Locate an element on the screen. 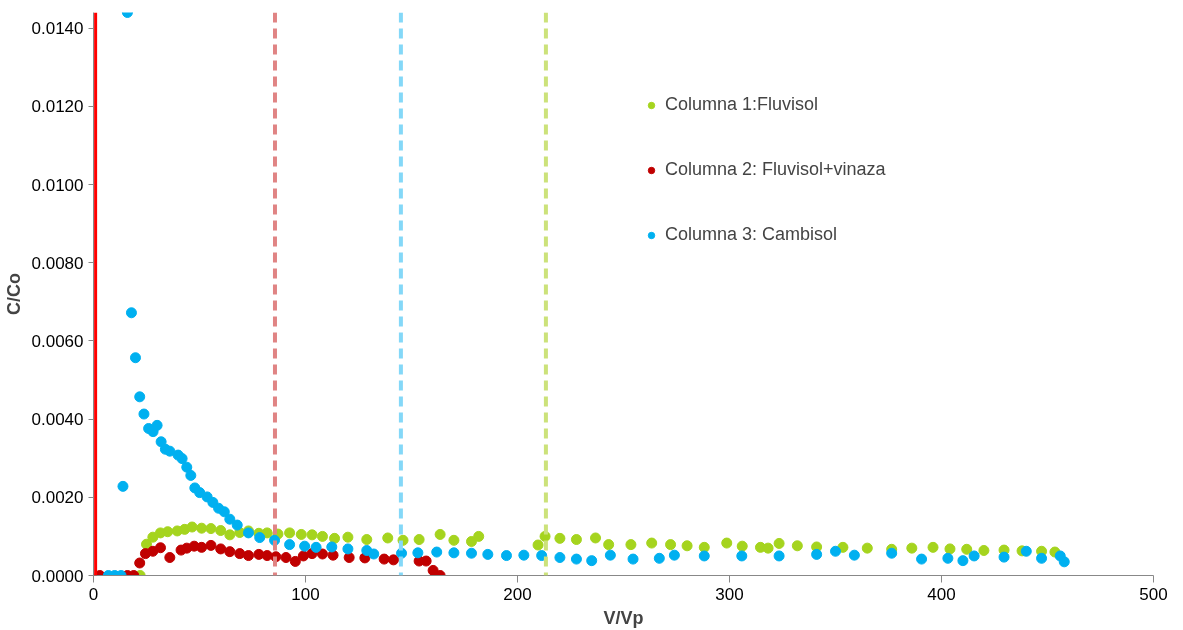 This screenshot has height=630, width=1183. x-tick-label: 100 is located at coordinates (305, 594).